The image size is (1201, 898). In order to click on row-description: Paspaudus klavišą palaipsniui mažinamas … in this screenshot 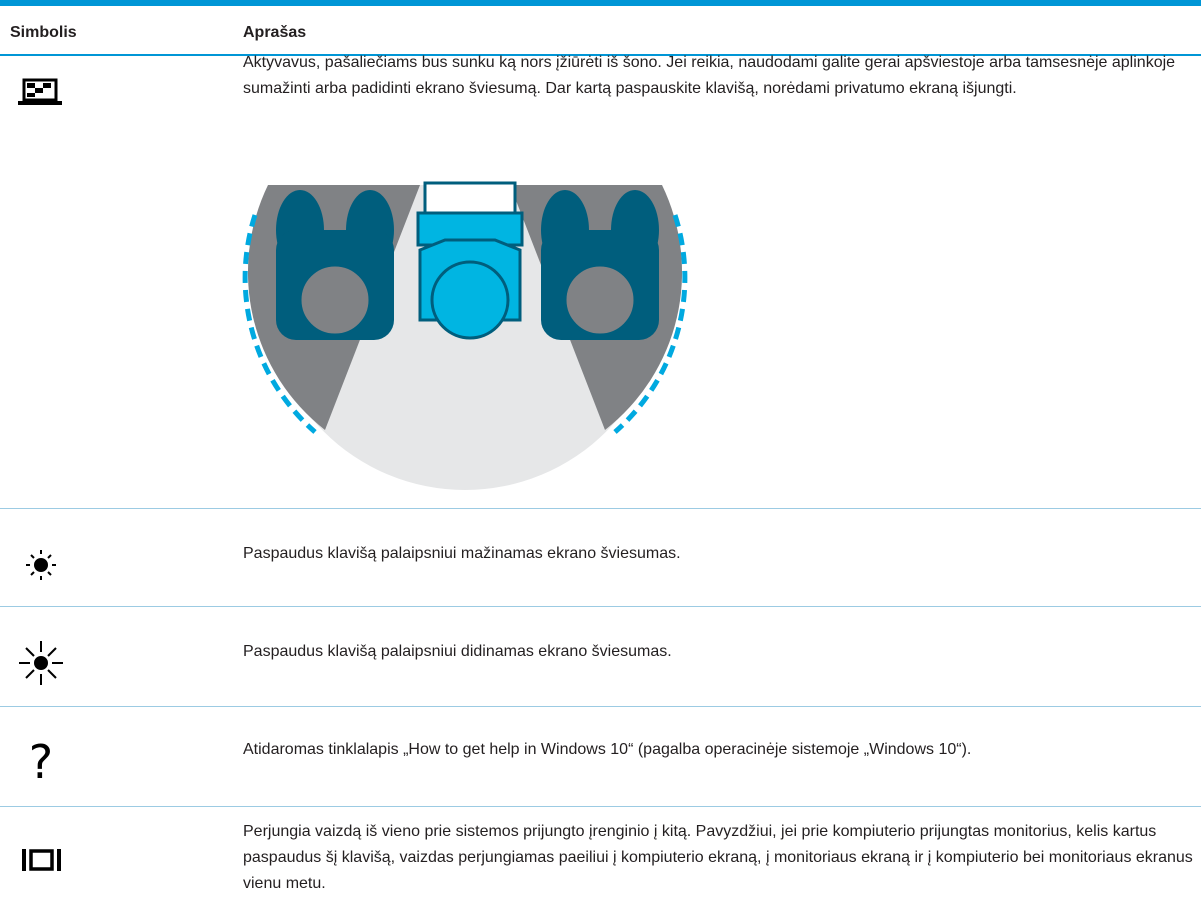, I will do `click(462, 553)`.